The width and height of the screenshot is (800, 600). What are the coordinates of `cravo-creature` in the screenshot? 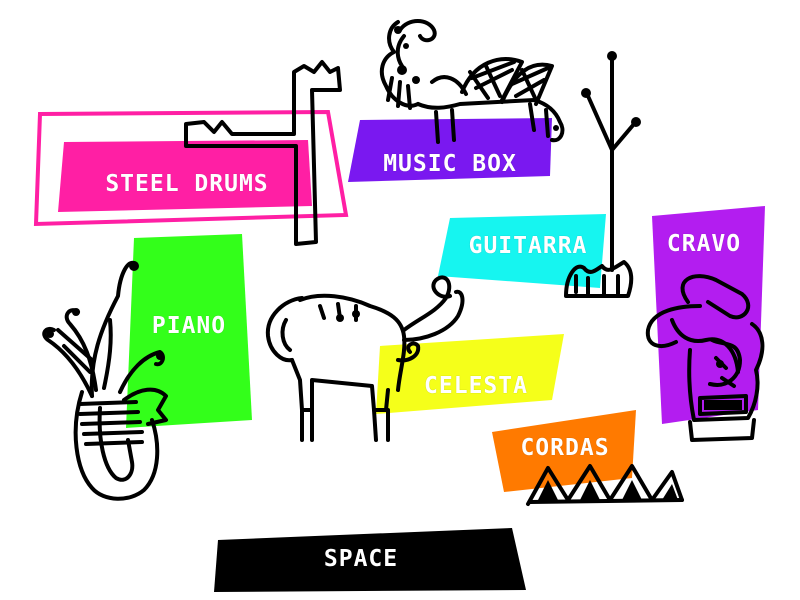 It's located at (705, 358).